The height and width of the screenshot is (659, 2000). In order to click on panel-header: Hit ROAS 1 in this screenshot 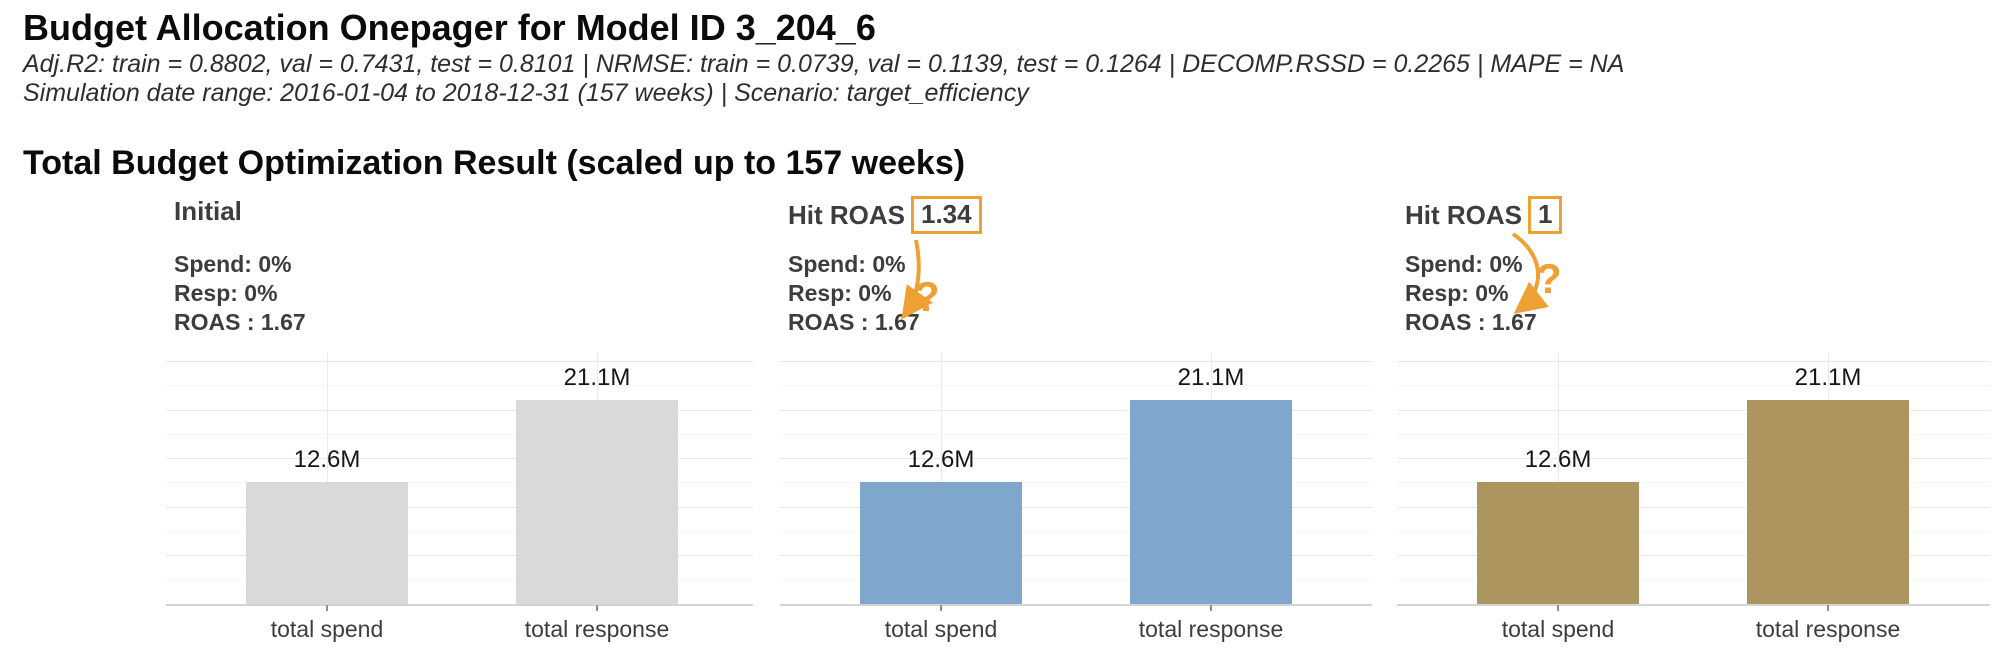, I will do `click(1484, 215)`.